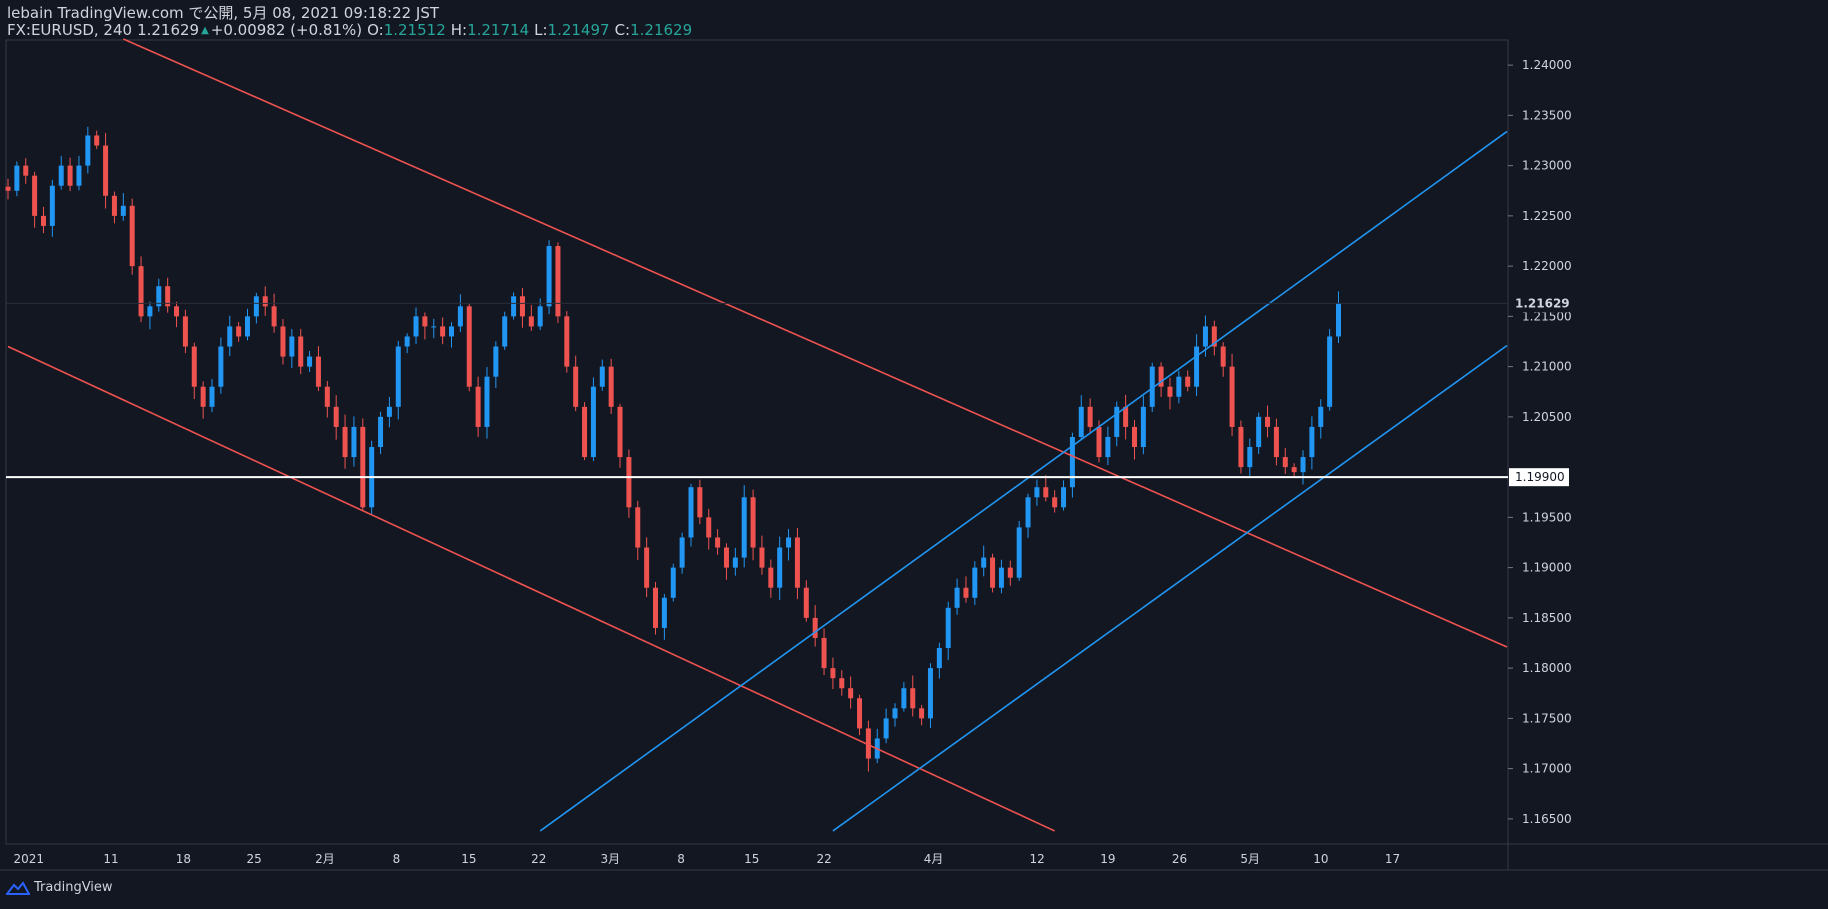  I want to click on price-tick-label: 1.19000, so click(1547, 568).